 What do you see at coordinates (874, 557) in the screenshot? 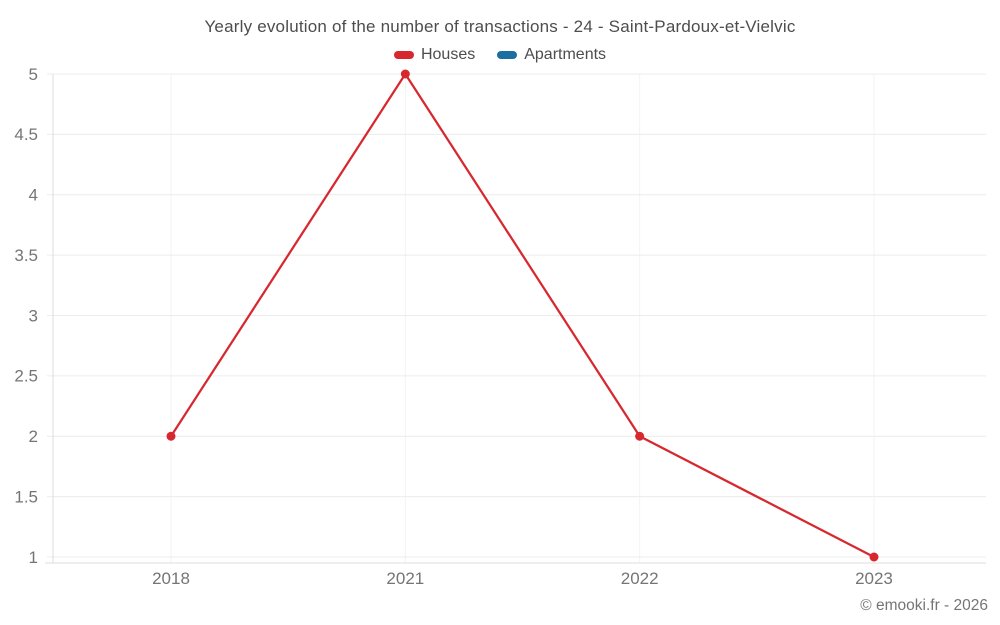
I see `data-point-houses-2023` at bounding box center [874, 557].